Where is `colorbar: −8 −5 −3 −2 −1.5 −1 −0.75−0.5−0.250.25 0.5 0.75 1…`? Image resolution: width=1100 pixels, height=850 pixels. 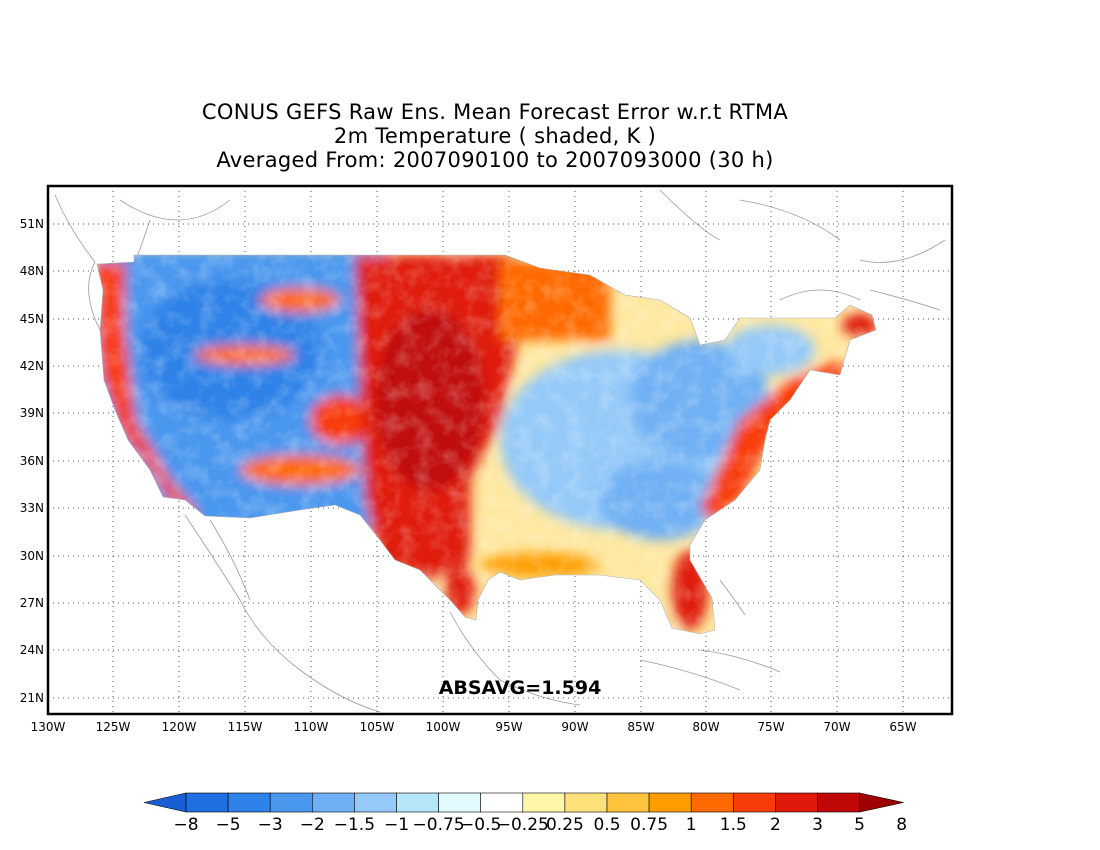
colorbar: −8 −5 −3 −2 −1.5 −1 −0.75−0.5−0.250.25 0.5 0.75 1… is located at coordinates (525, 813).